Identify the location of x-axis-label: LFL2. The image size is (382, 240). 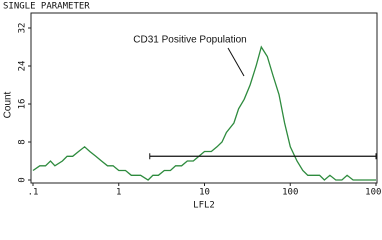
(204, 206).